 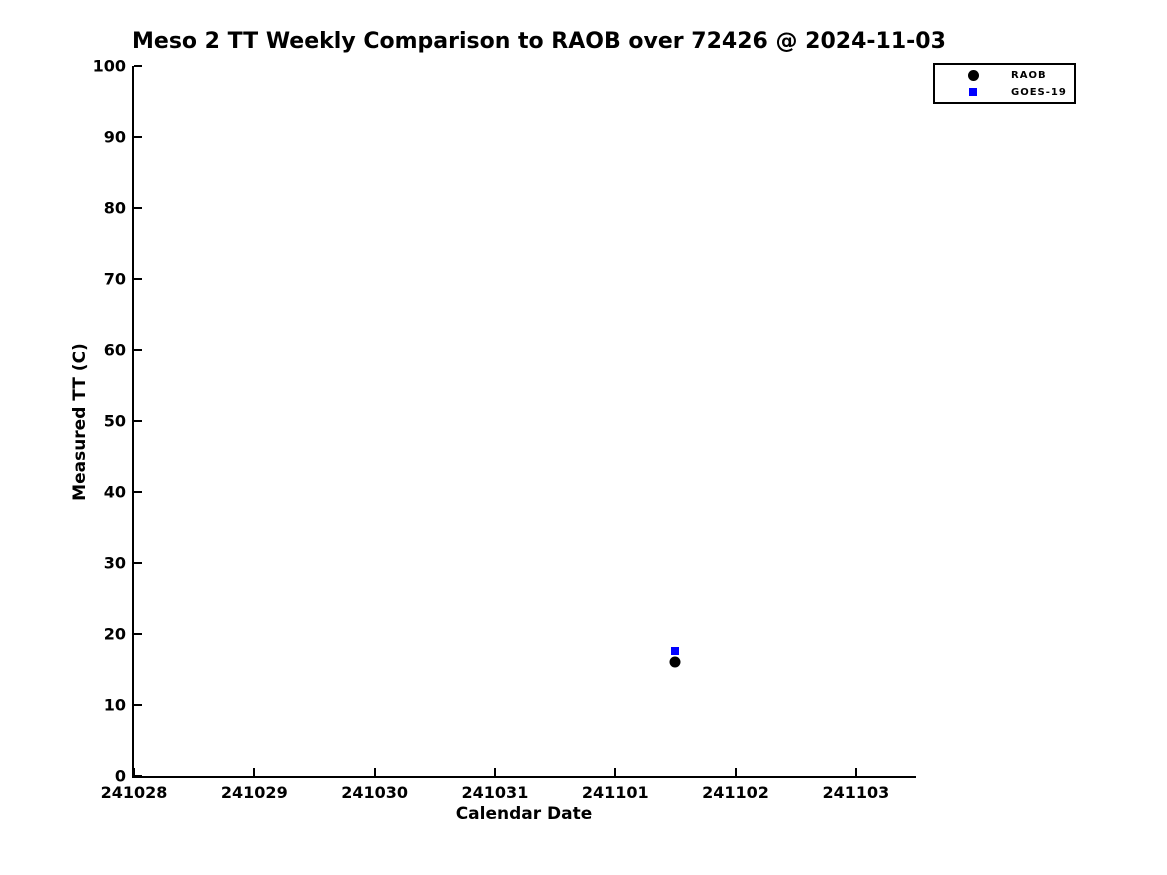 I want to click on y-tick-label: 20, so click(x=114, y=634).